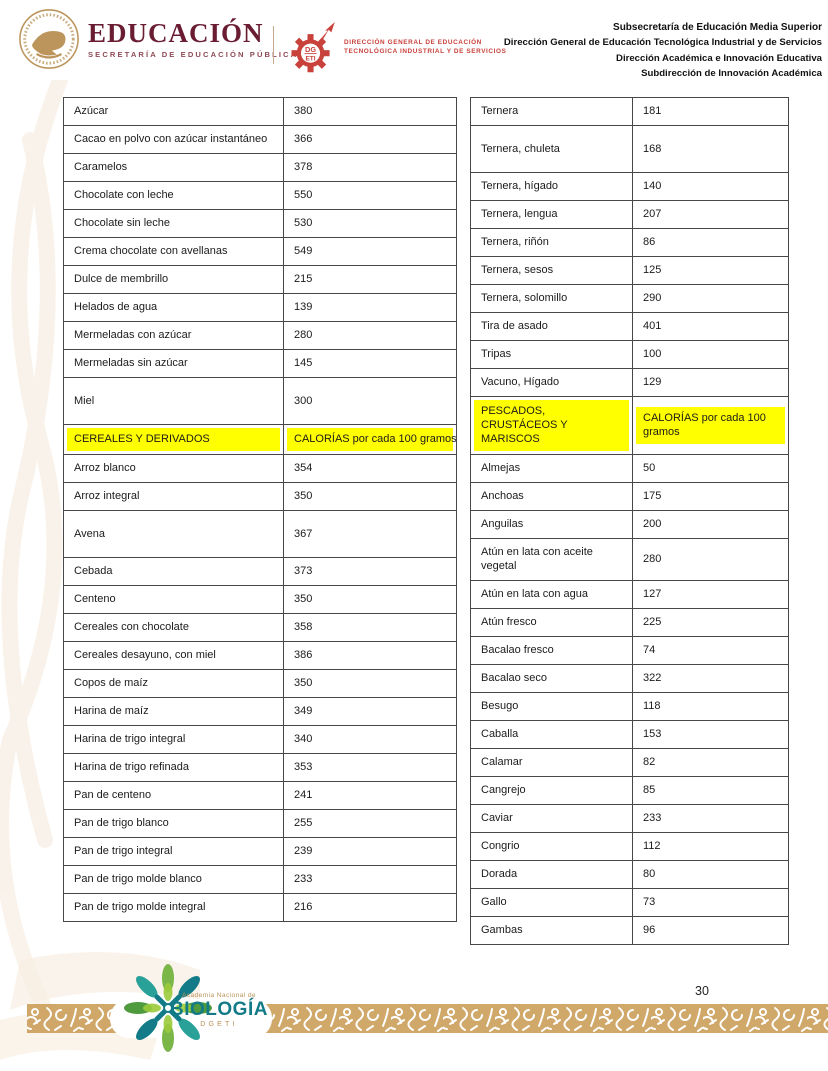  Describe the element at coordinates (370, 627) in the screenshot. I see `calories-cell: 358` at that location.